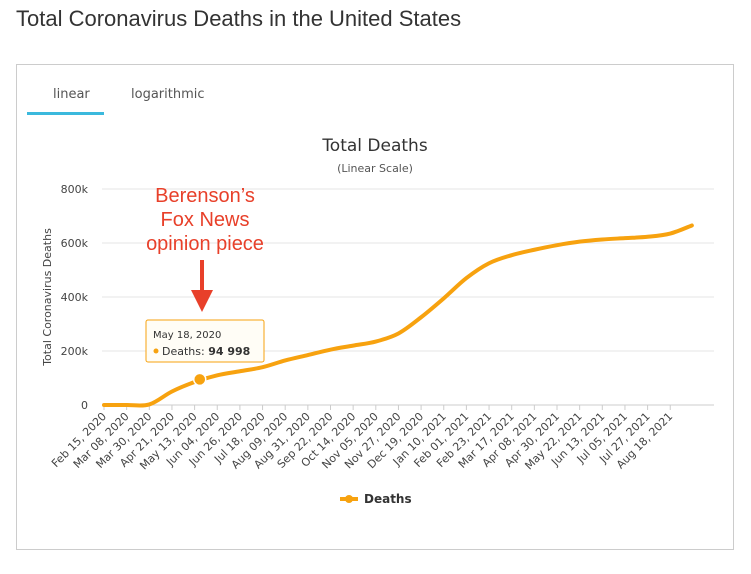  I want to click on highlight-point, so click(199, 379).